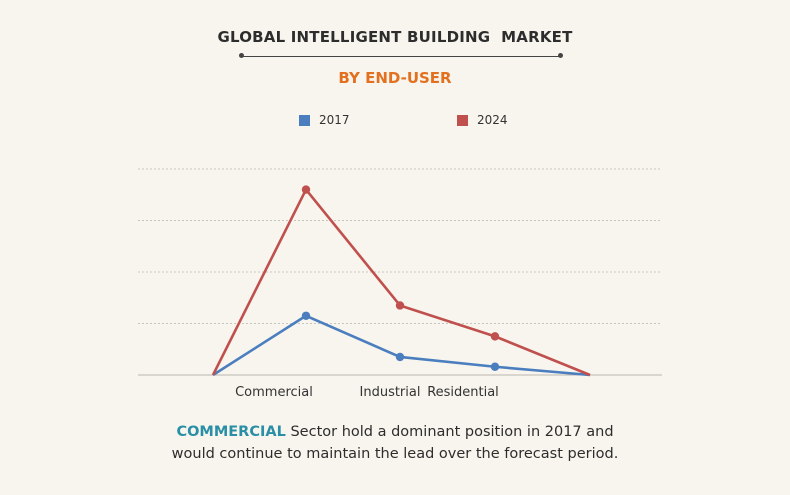  What do you see at coordinates (390, 392) in the screenshot?
I see `x-tick-label-industrial: Industrial` at bounding box center [390, 392].